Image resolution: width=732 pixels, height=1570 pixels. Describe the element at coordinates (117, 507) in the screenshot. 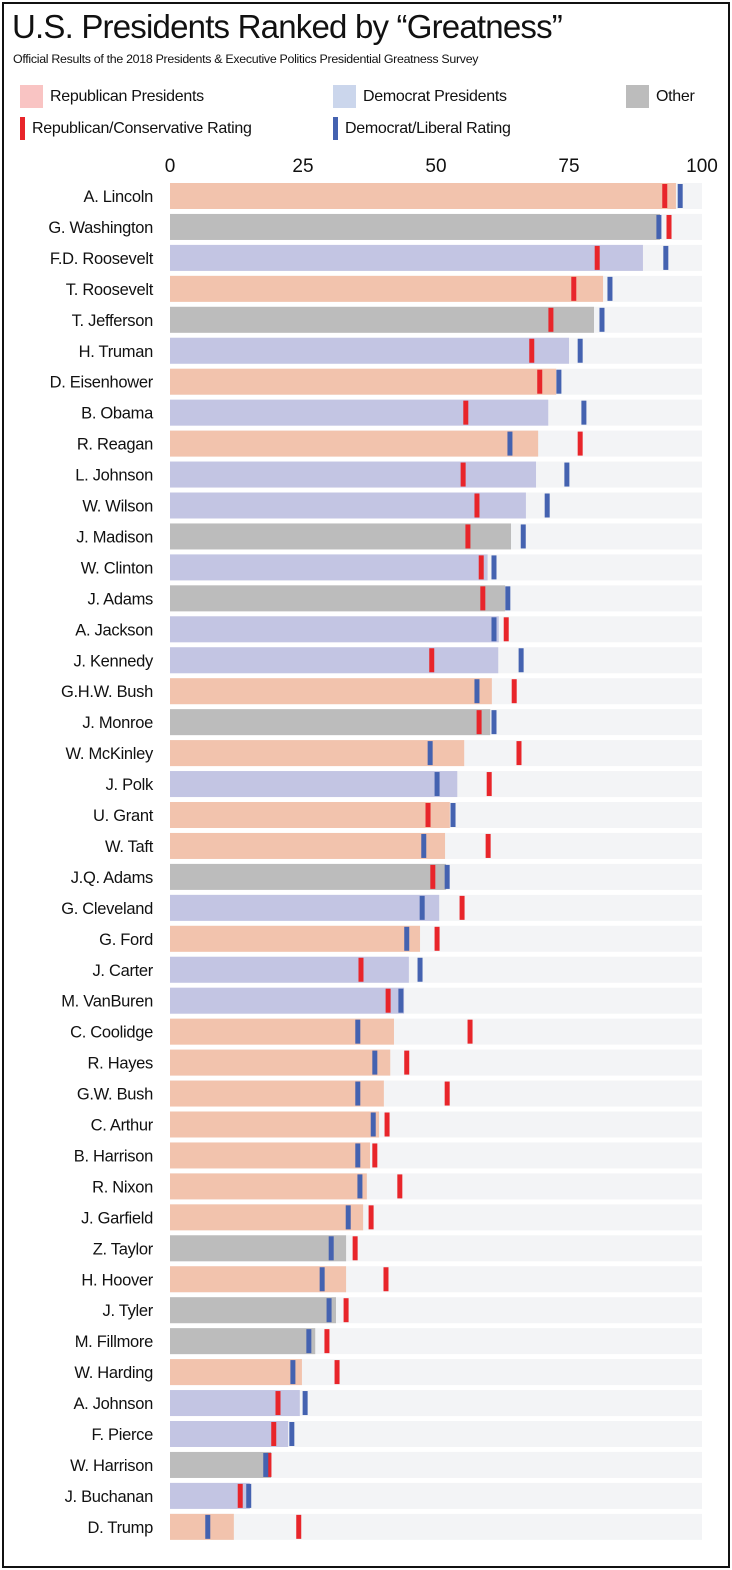

I see `president-label: W. Wilson` at that location.